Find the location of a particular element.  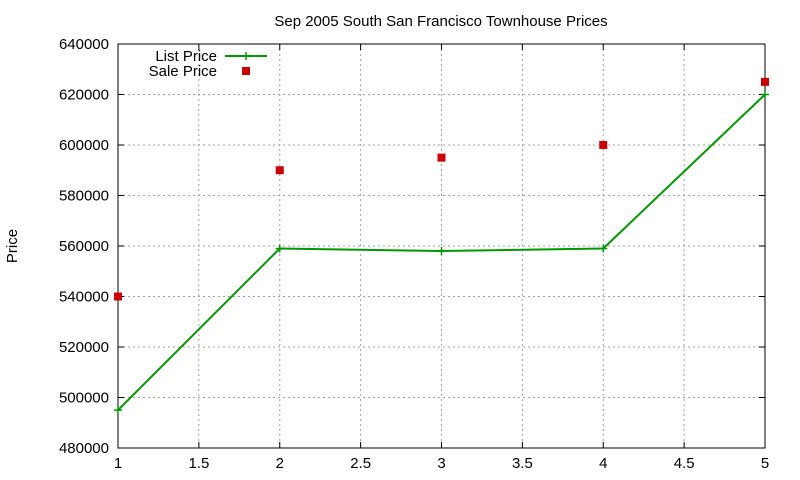

x-tick-label: 4.5 is located at coordinates (684, 463).